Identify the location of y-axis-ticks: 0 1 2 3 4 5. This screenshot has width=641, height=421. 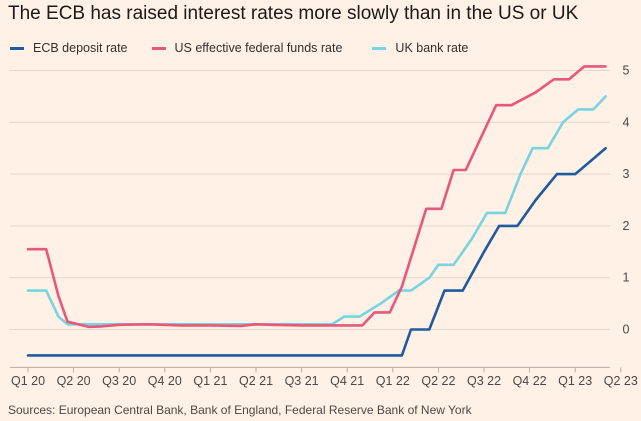
(626, 200).